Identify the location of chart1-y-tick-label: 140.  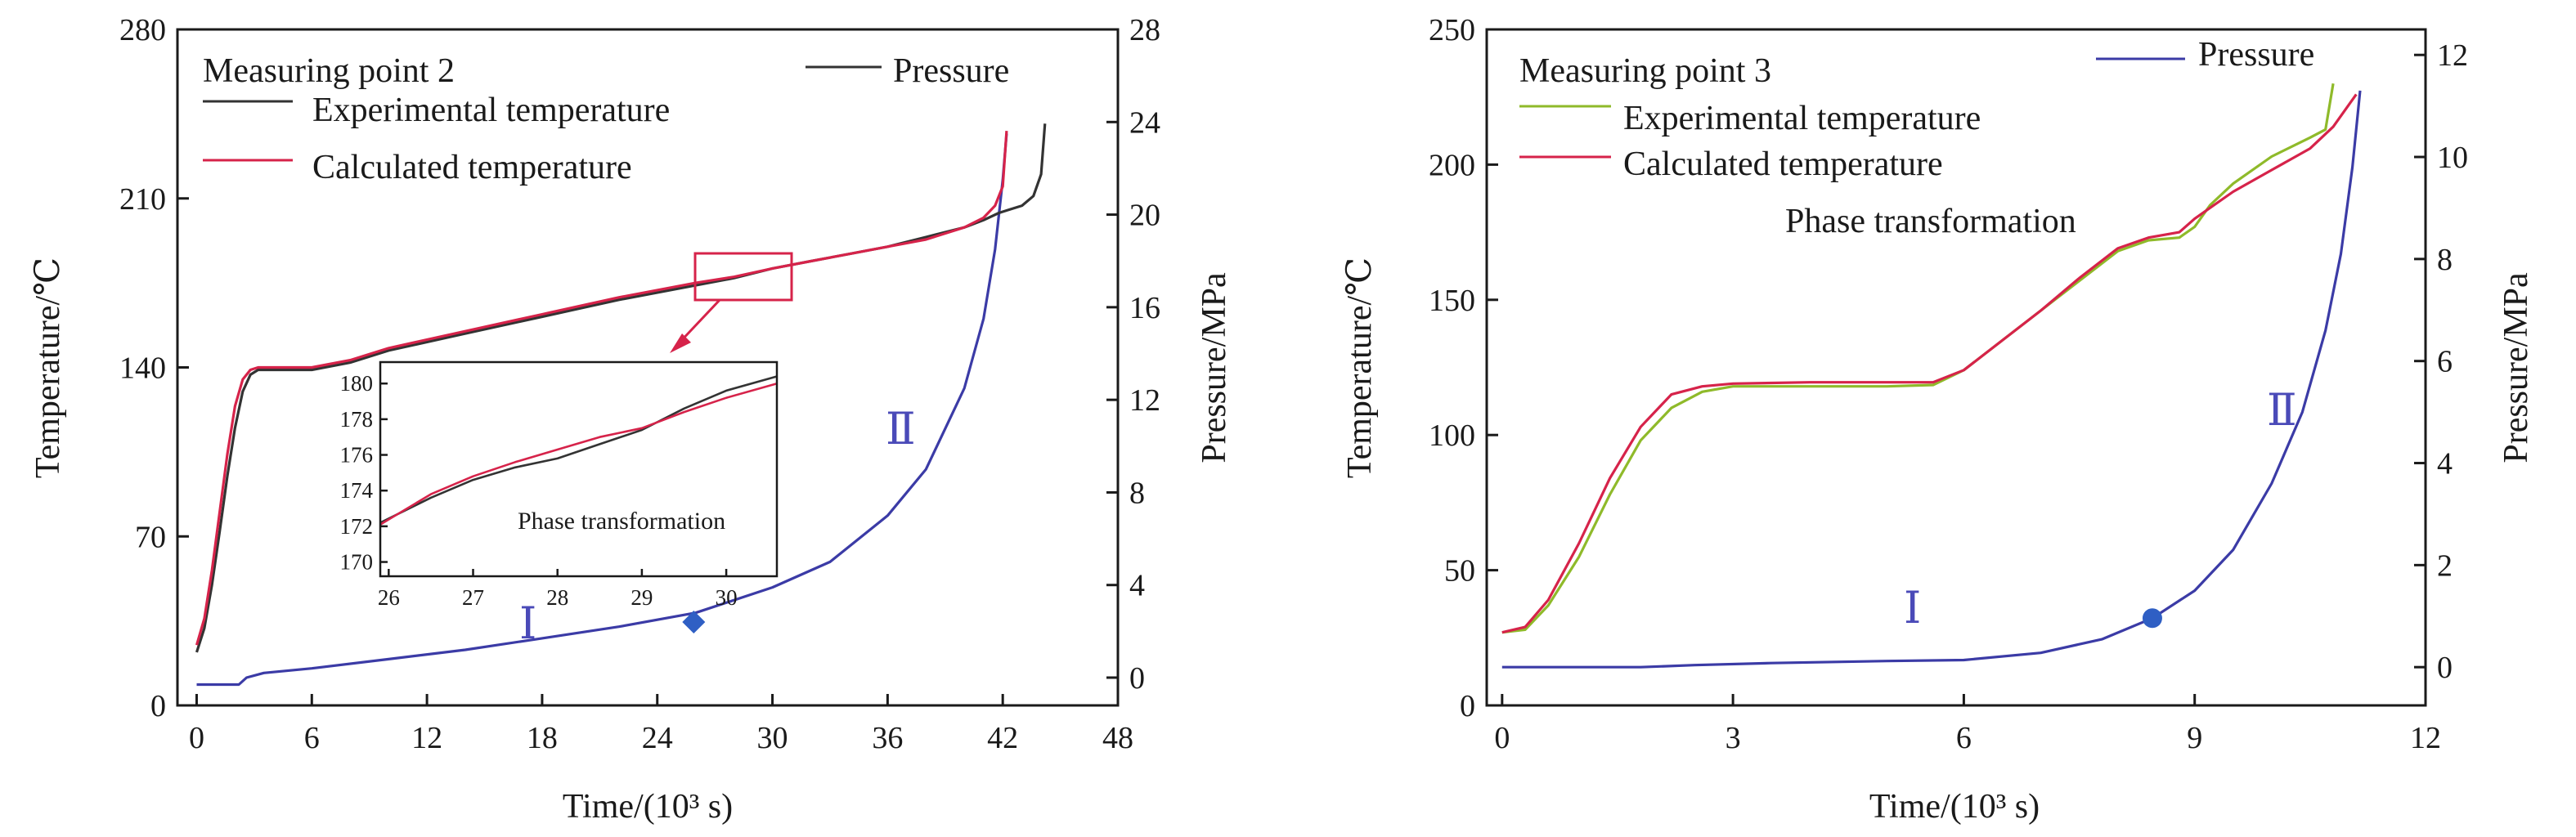
(142, 368).